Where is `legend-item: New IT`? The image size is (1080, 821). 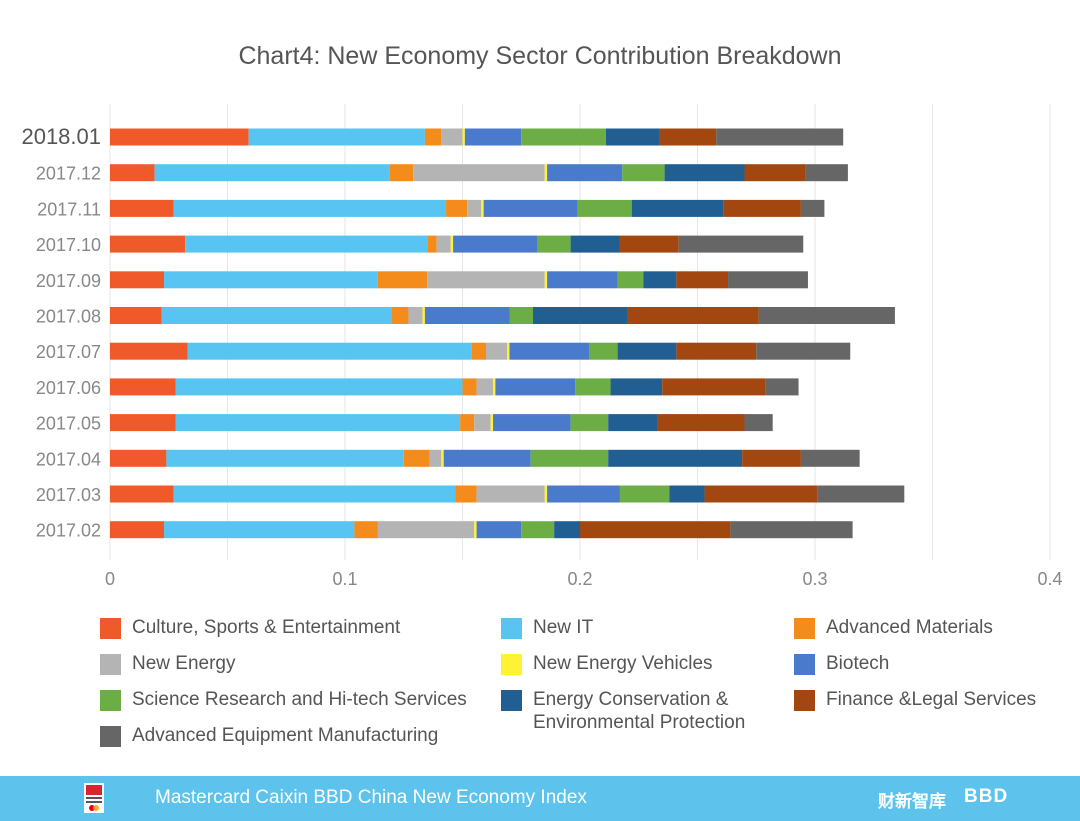 legend-item: New IT is located at coordinates (547, 627).